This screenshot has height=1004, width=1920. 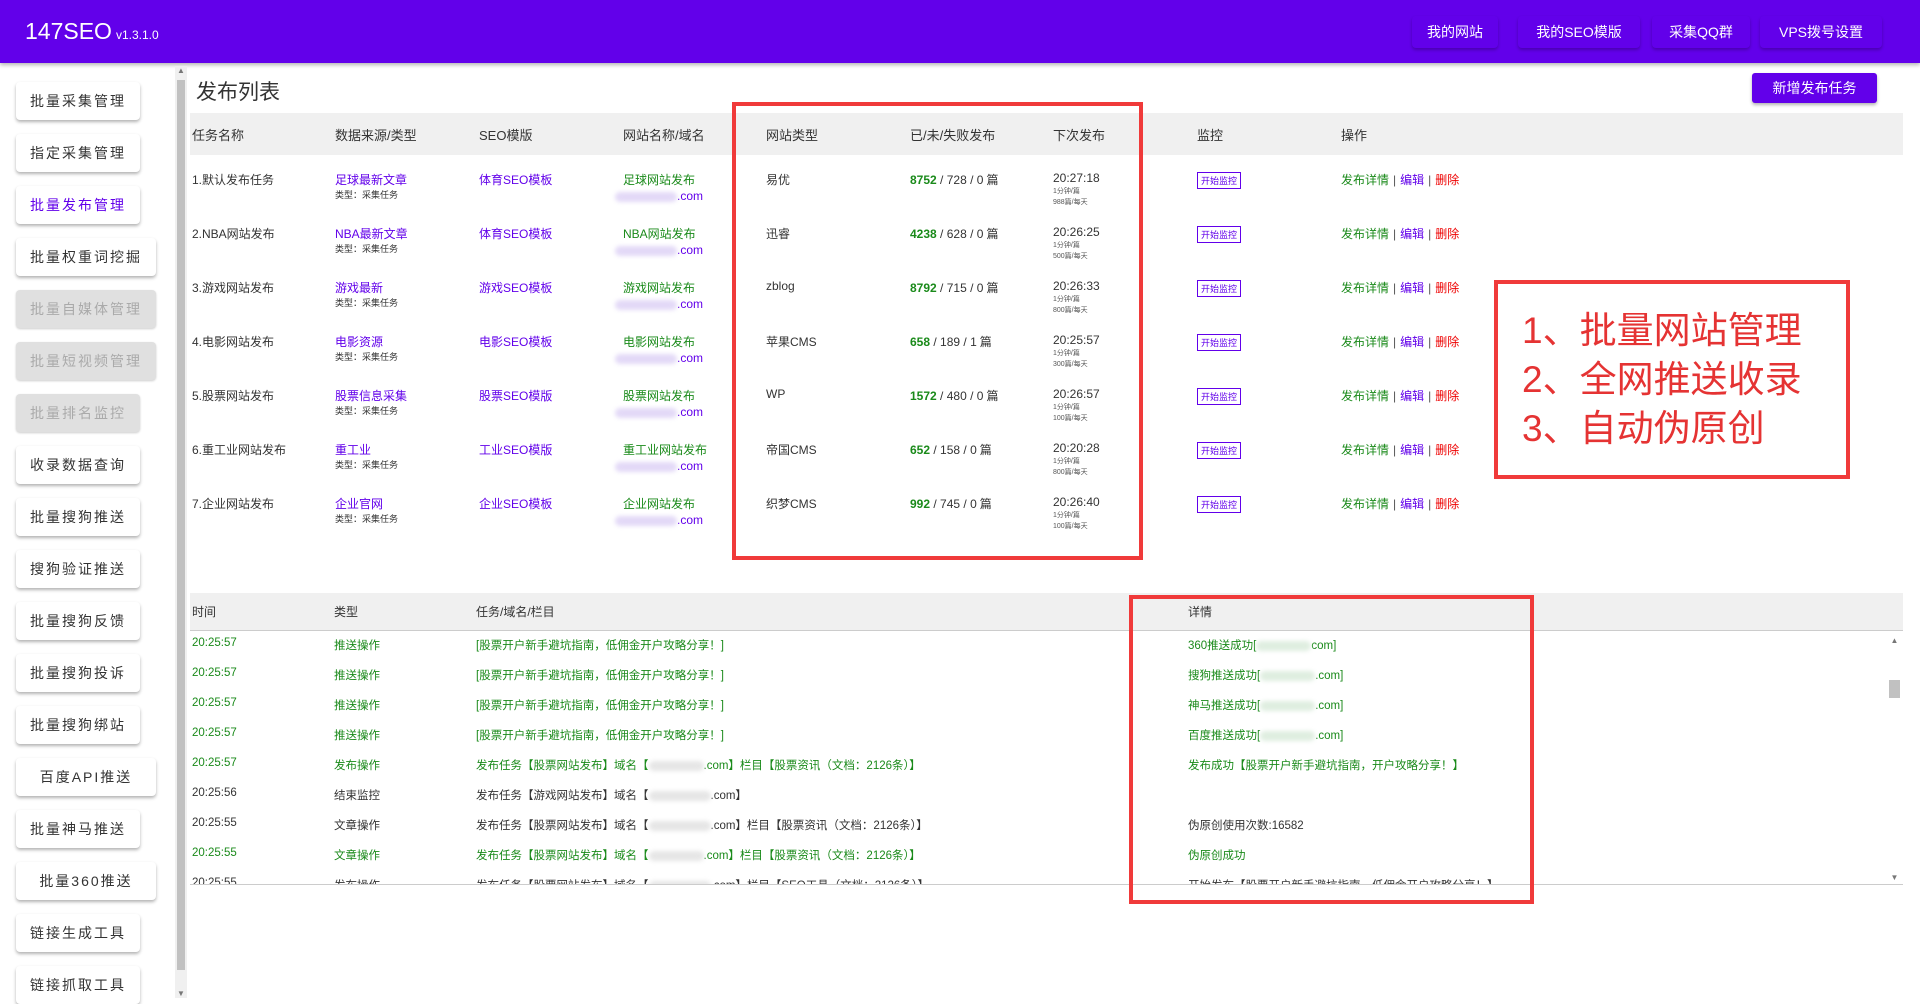 What do you see at coordinates (78, 933) in the screenshot?
I see `sidebar-item: 链接生成工具` at bounding box center [78, 933].